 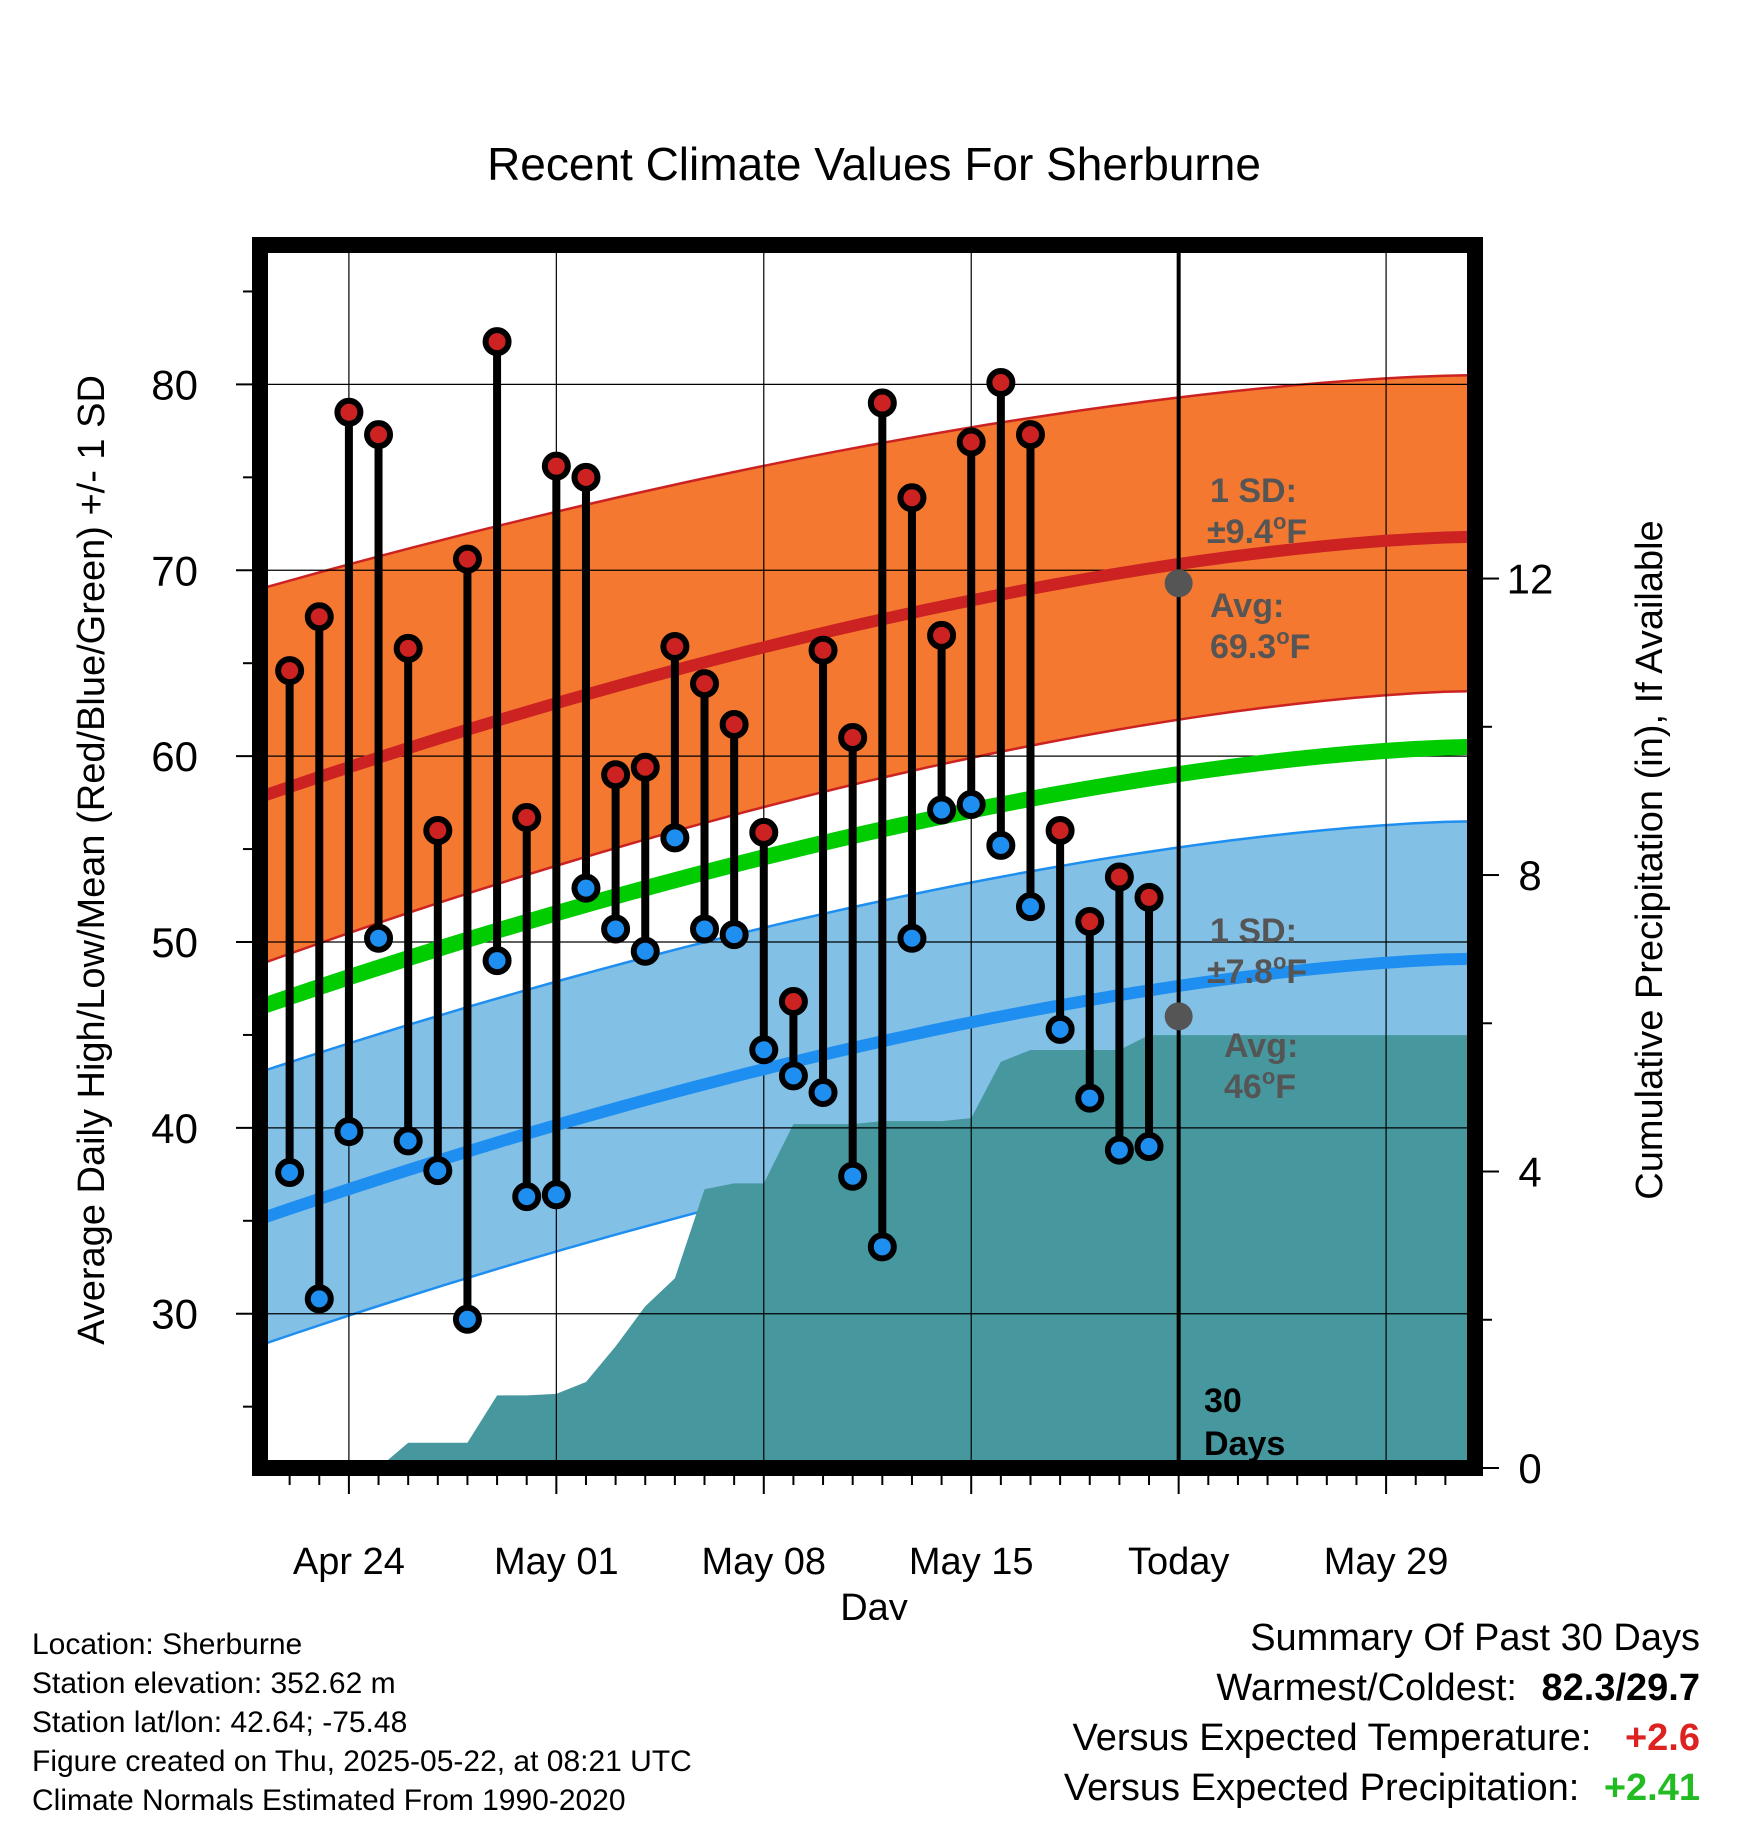 What do you see at coordinates (1178, 1562) in the screenshot?
I see `x-tick-label: Today` at bounding box center [1178, 1562].